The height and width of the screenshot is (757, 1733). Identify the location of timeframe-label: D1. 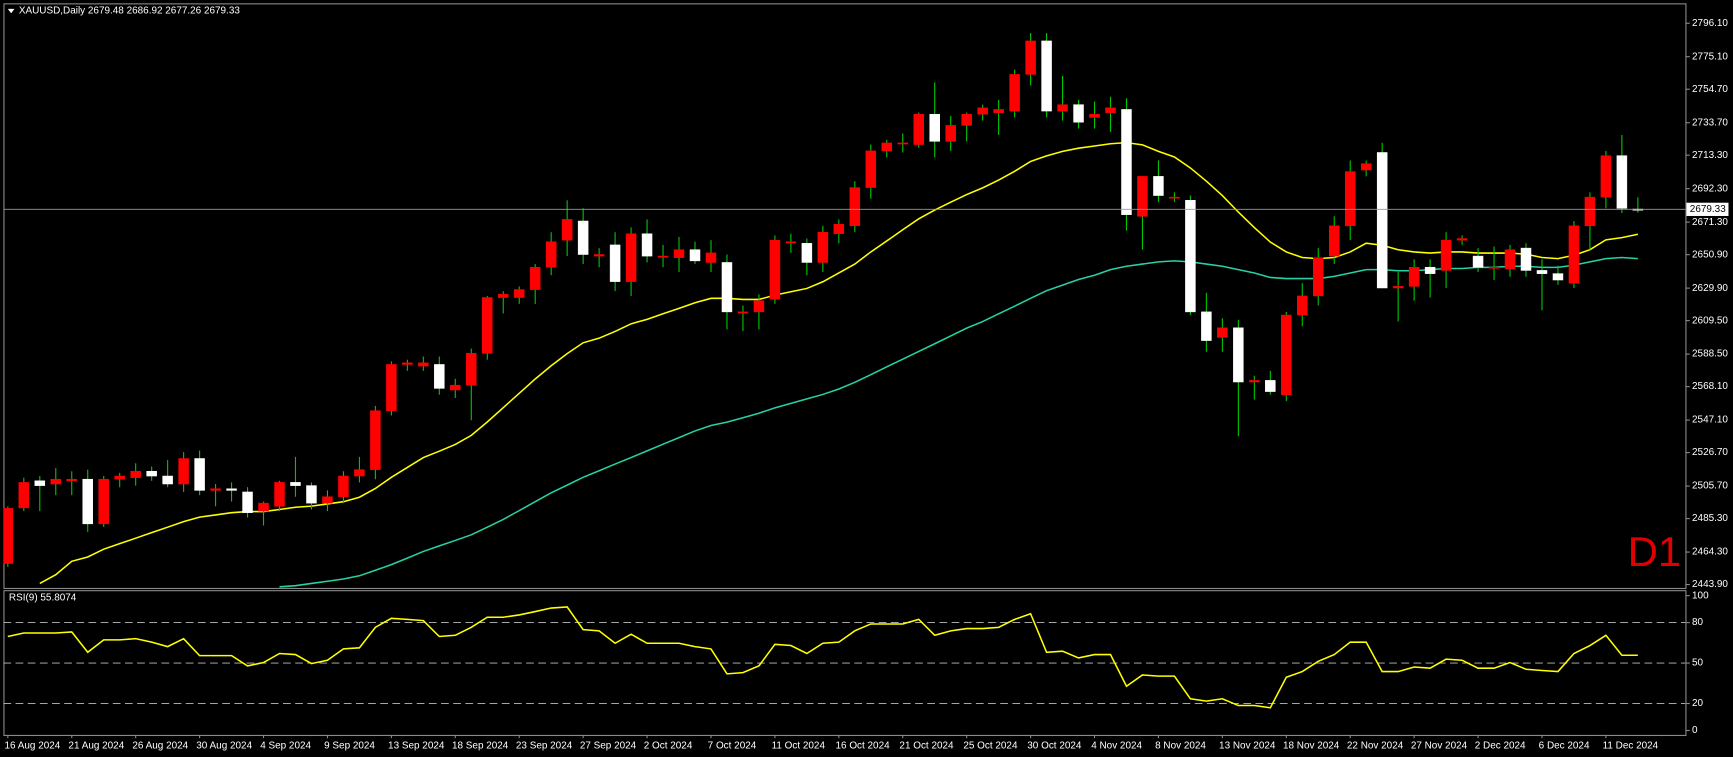
(1655, 551).